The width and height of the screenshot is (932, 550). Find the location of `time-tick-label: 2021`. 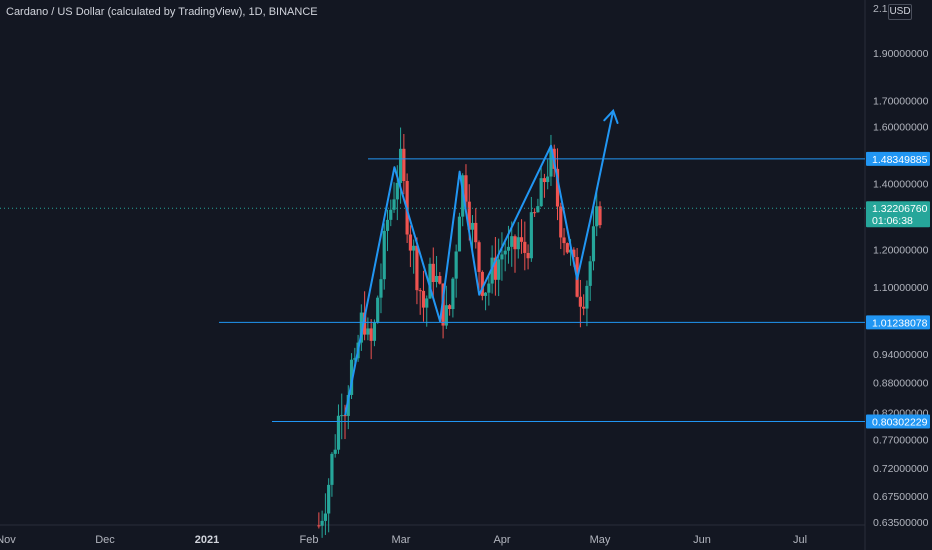

time-tick-label: 2021 is located at coordinates (207, 540).